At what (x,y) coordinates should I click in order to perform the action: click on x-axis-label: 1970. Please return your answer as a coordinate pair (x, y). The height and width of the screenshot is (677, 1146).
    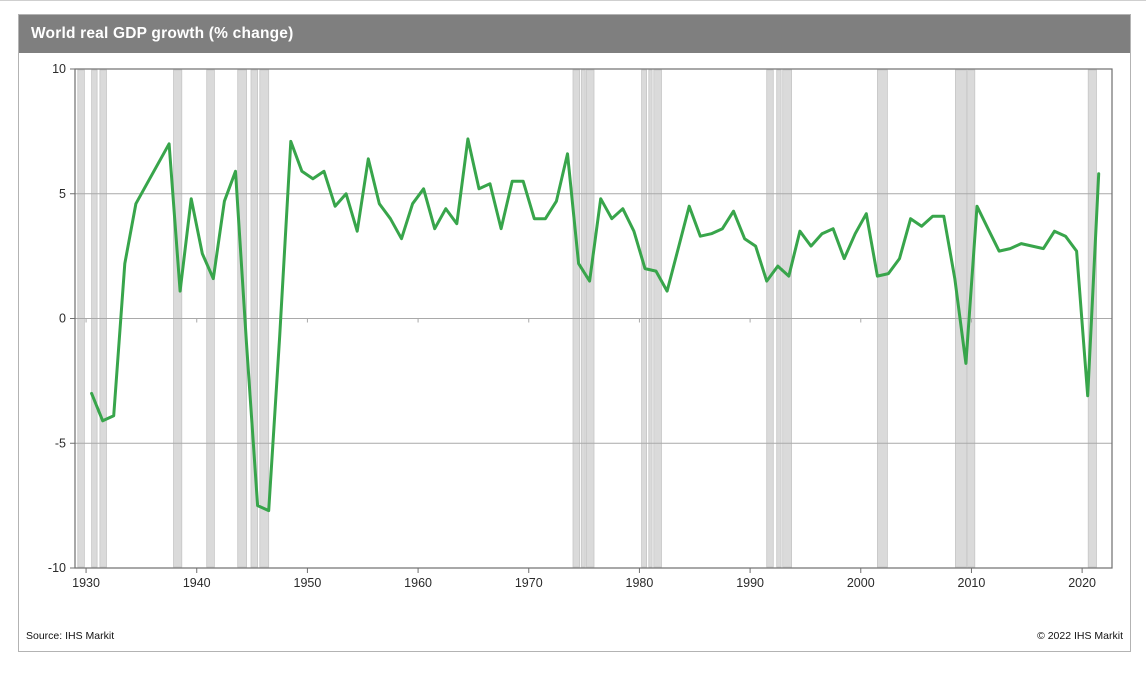
    Looking at the image, I should click on (529, 583).